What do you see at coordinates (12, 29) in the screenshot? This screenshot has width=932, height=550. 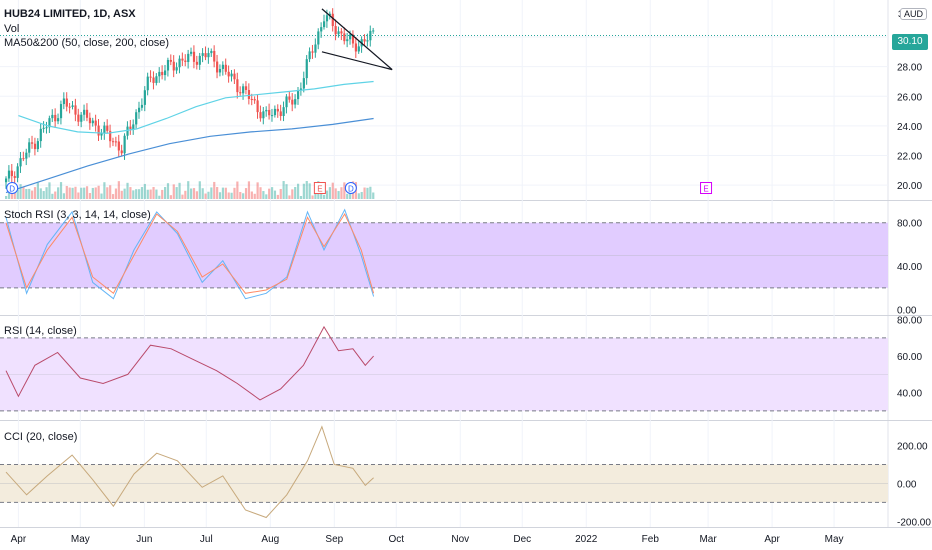 I see `volume-label: Vol` at bounding box center [12, 29].